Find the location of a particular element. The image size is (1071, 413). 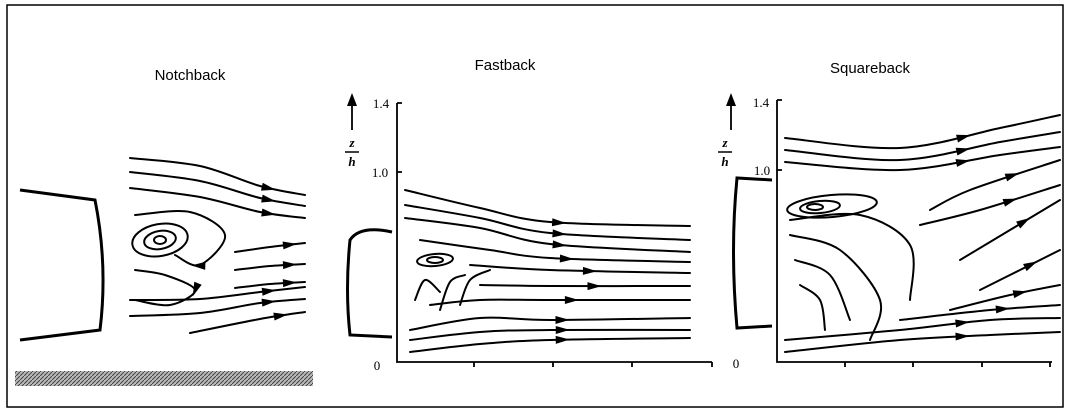

panel-title: Squareback is located at coordinates (870, 68).